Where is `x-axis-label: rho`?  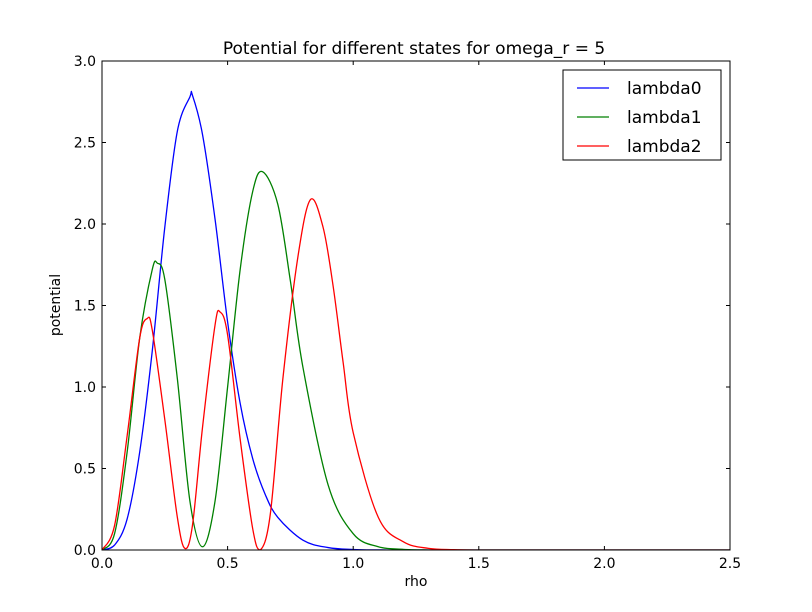
x-axis-label: rho is located at coordinates (416, 582).